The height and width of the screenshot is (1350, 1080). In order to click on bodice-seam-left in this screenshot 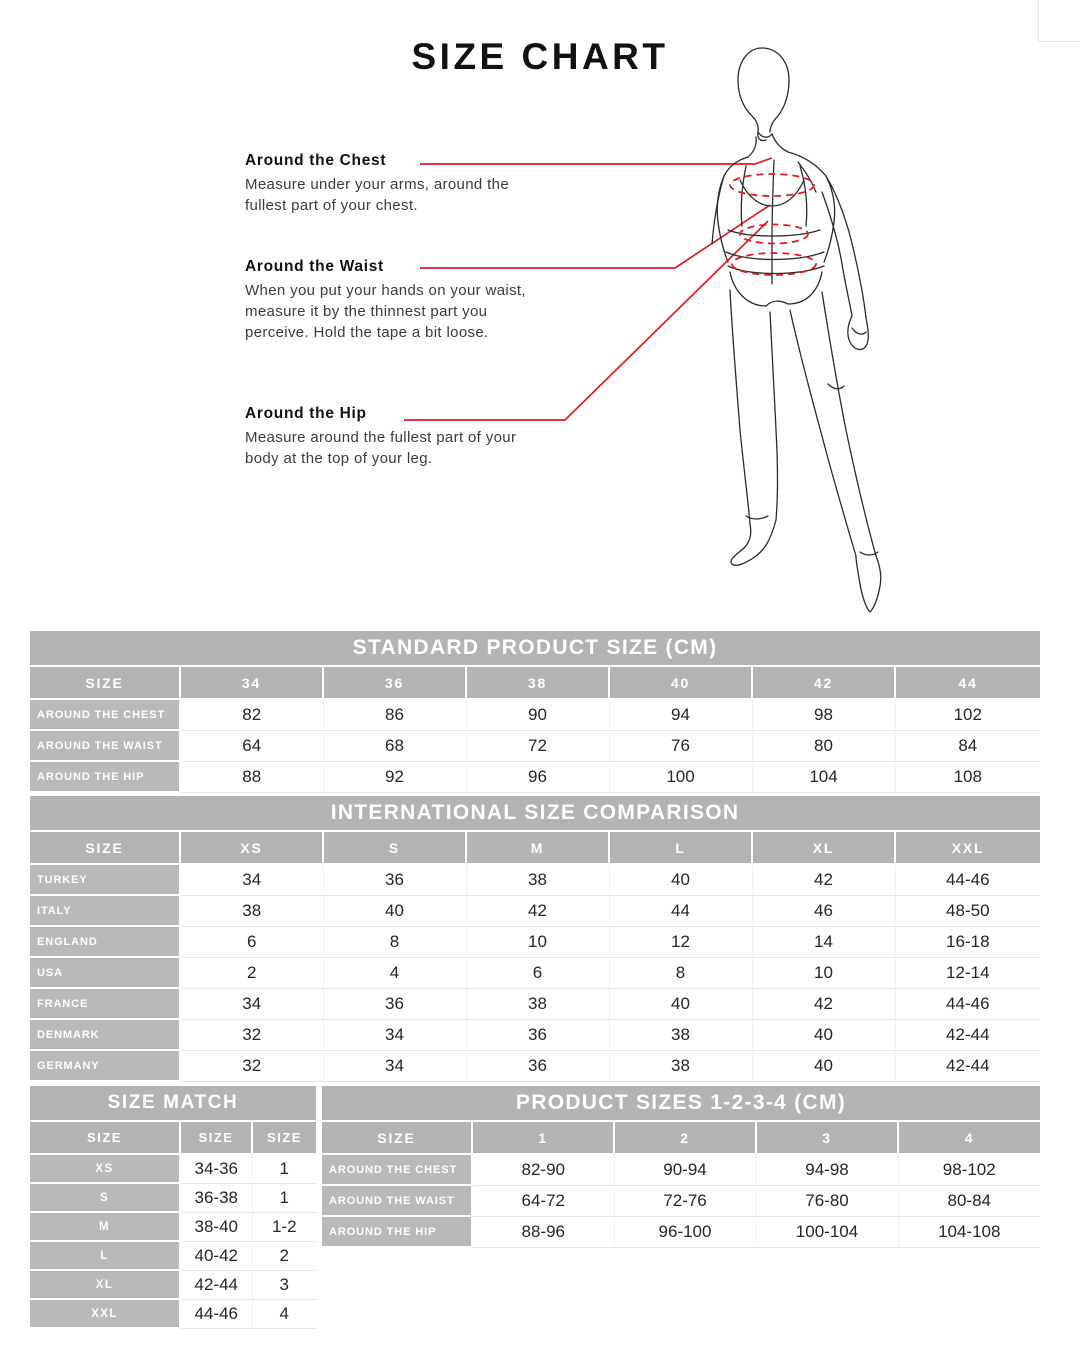, I will do `click(743, 196)`.